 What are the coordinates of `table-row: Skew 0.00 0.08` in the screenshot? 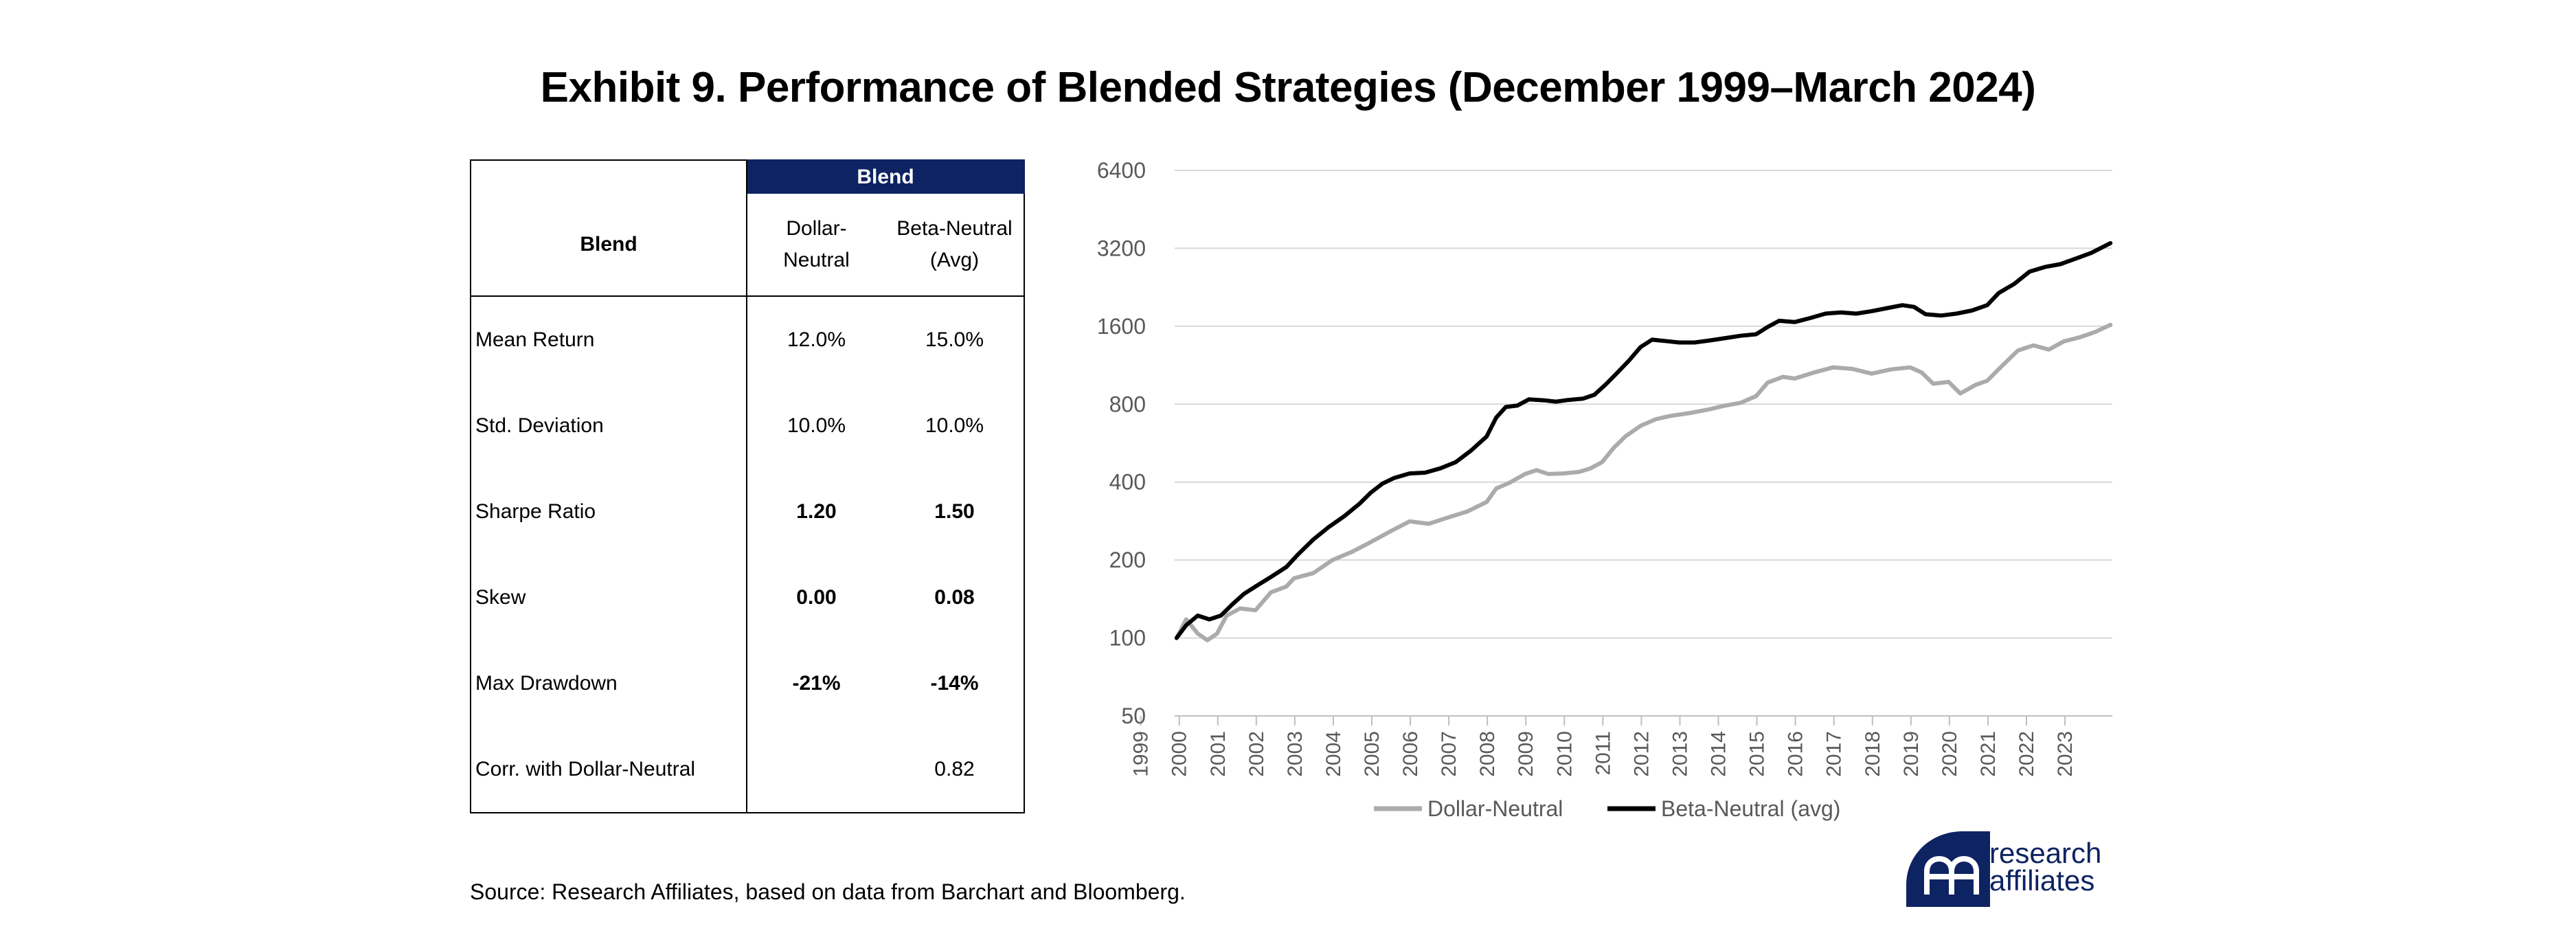 It's located at (747, 597).